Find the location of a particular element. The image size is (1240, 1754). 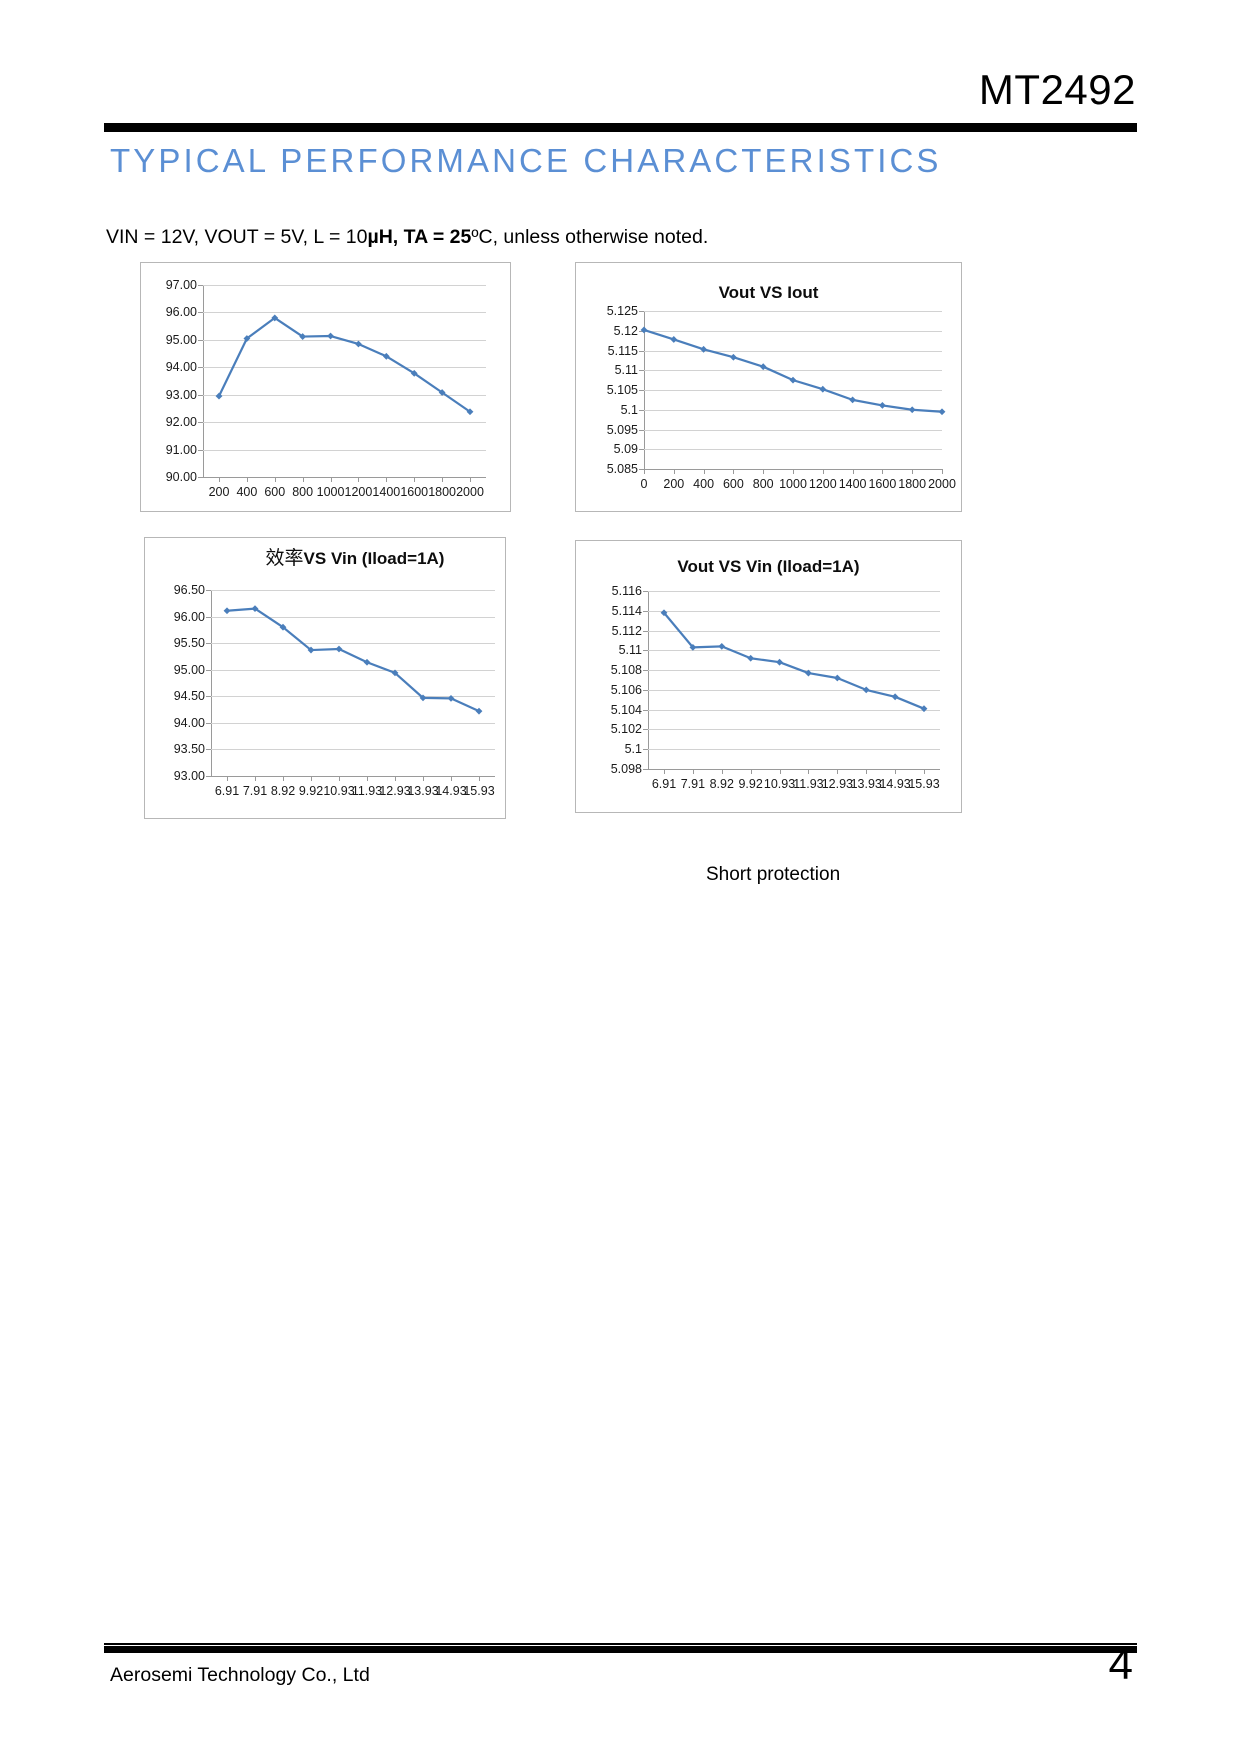

y-axis-label: 94.50 is located at coordinates (189, 696).